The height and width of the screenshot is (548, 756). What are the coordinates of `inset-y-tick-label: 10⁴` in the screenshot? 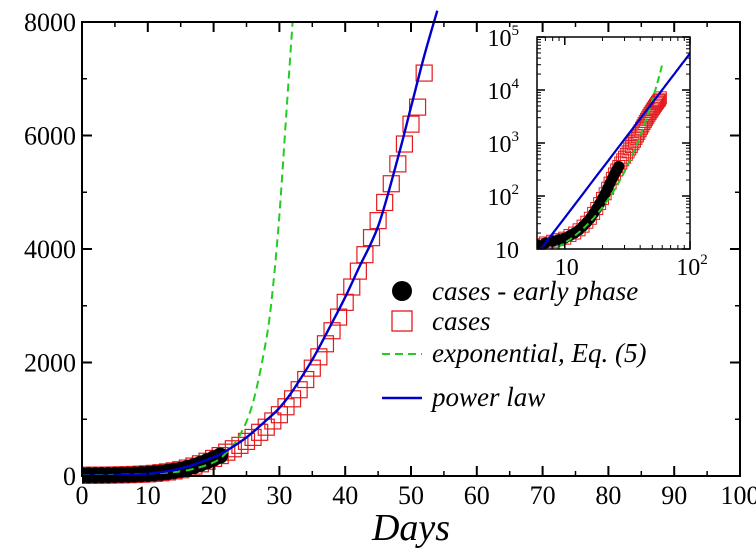 It's located at (504, 90).